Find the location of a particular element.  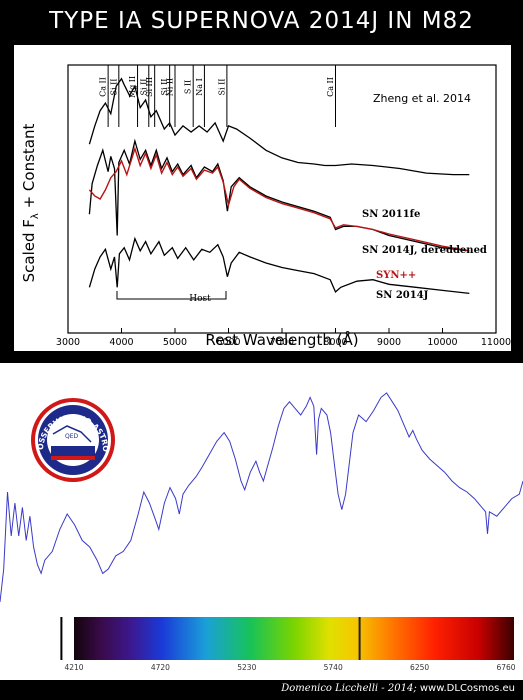

constellation-icon is located at coordinates (72, 434).